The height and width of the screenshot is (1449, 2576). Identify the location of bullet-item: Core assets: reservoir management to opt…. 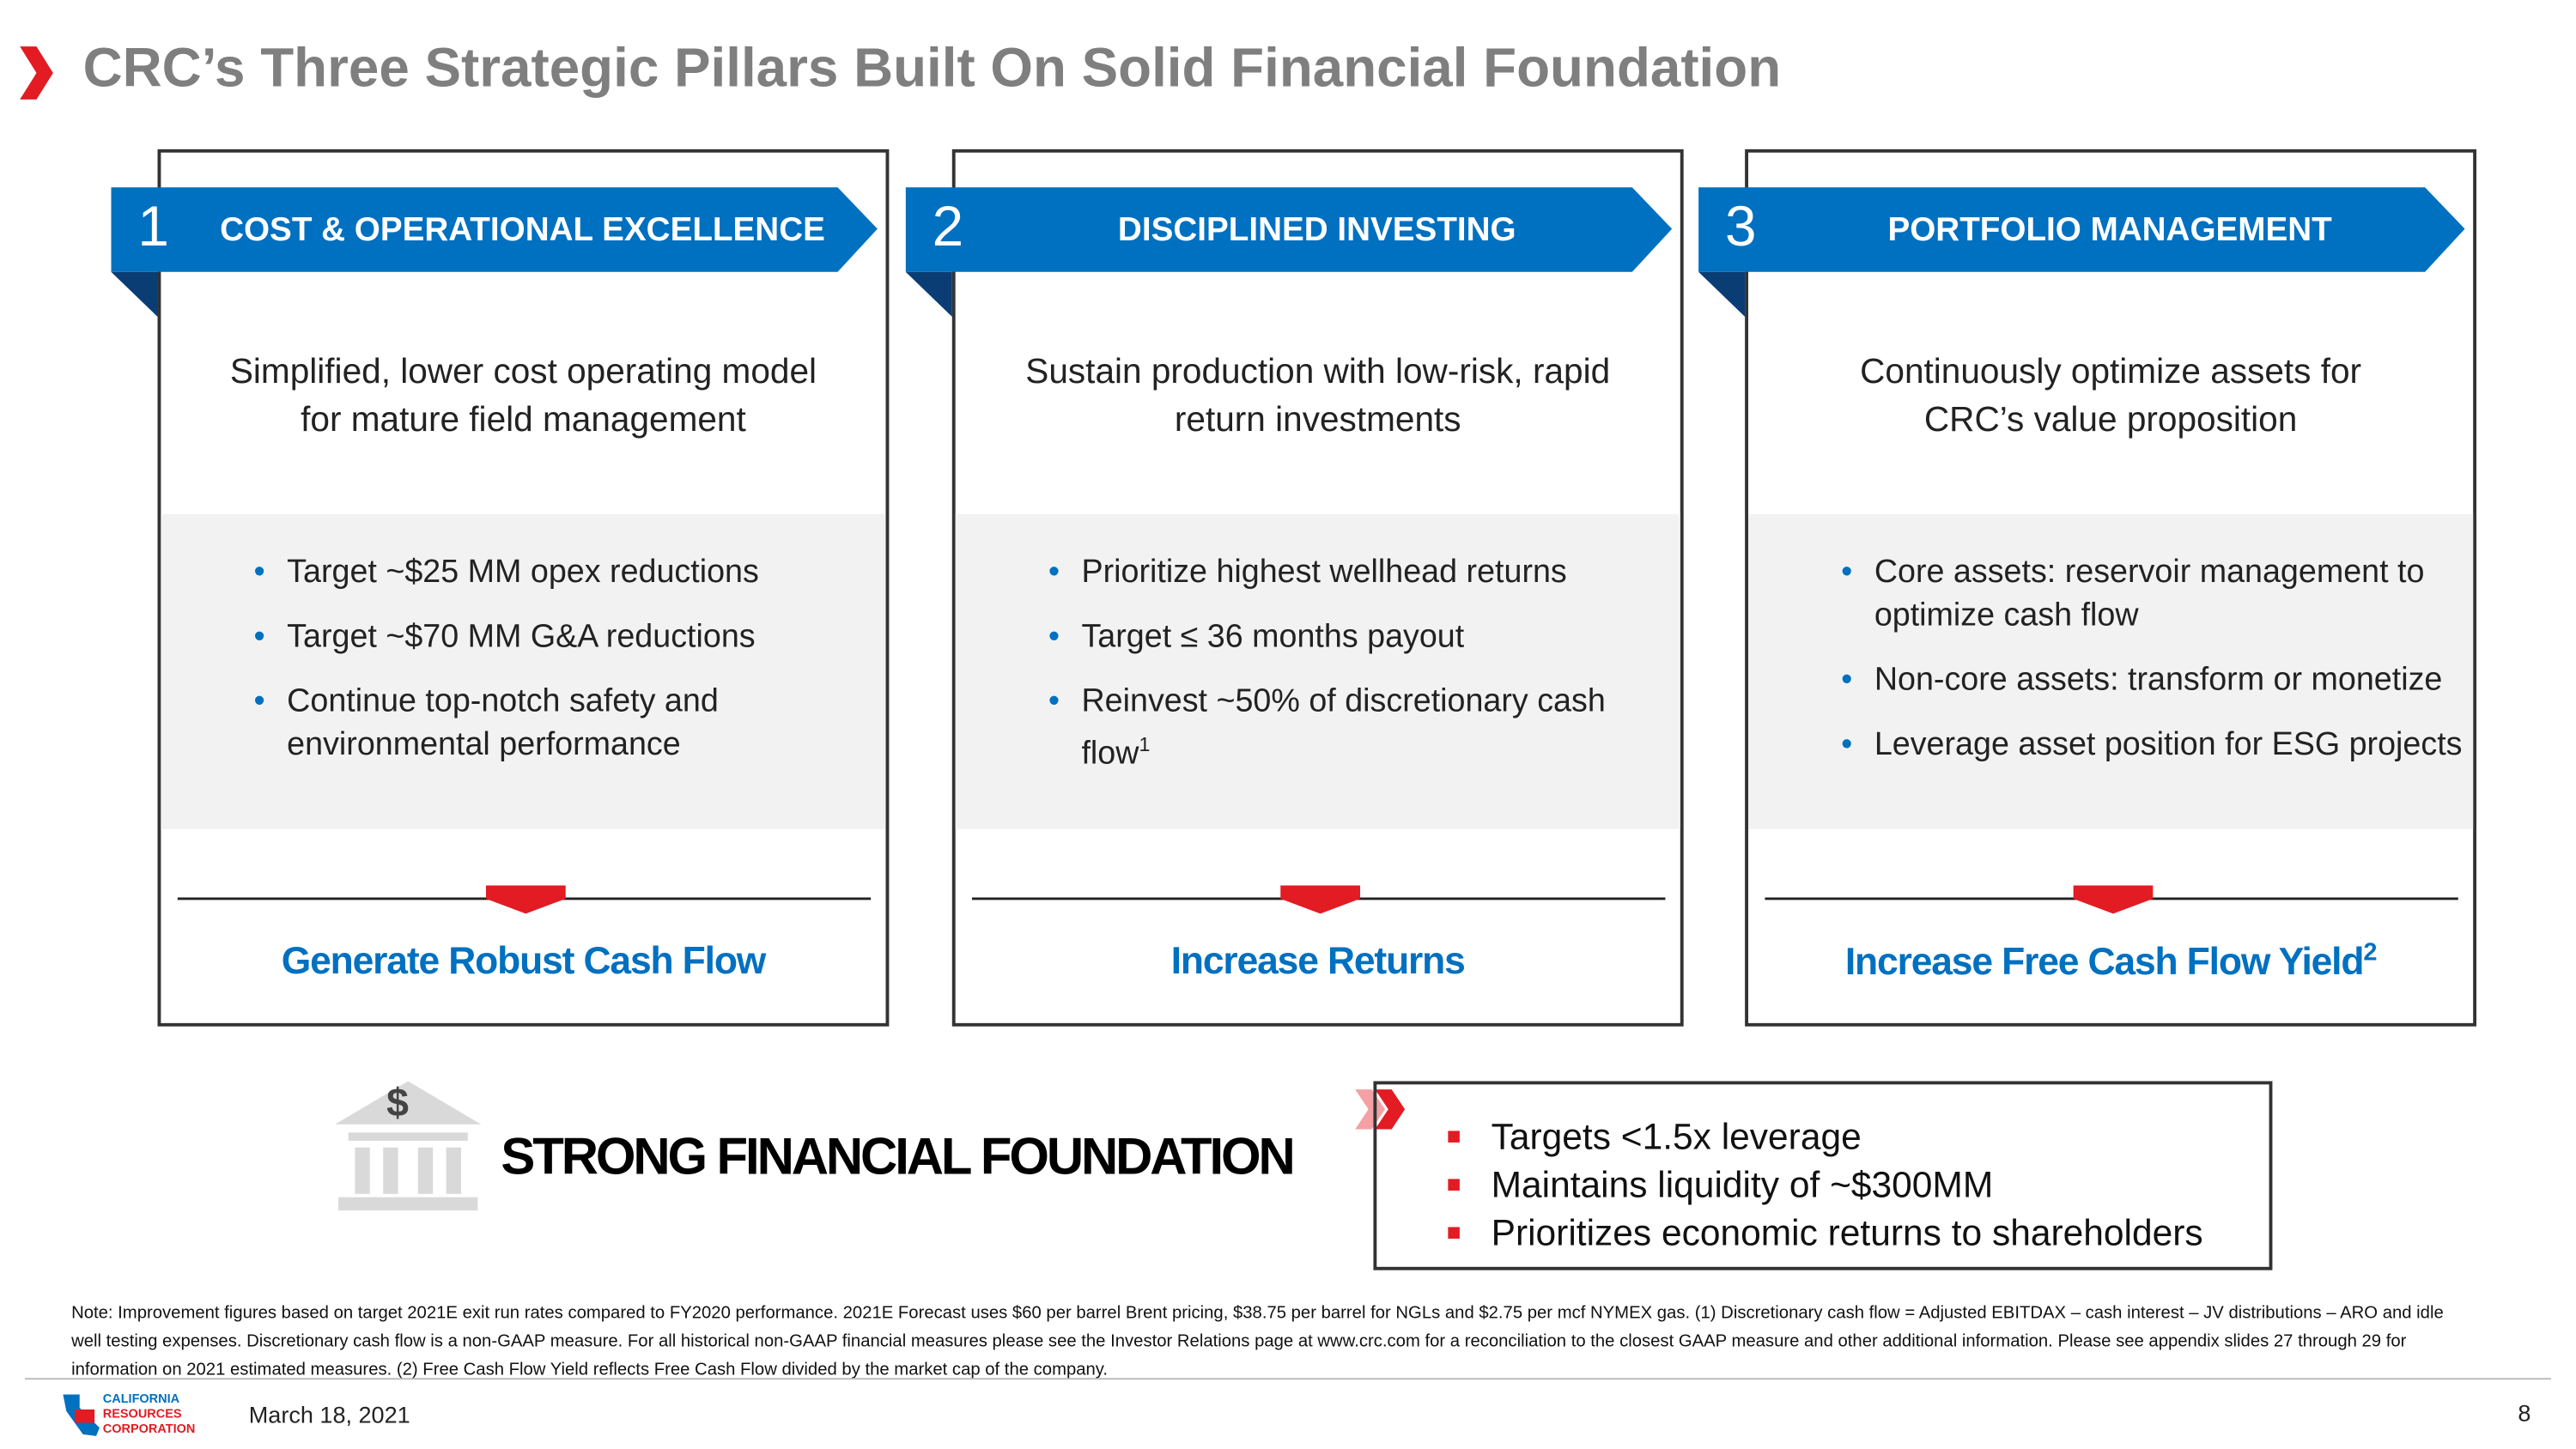
(2149, 593).